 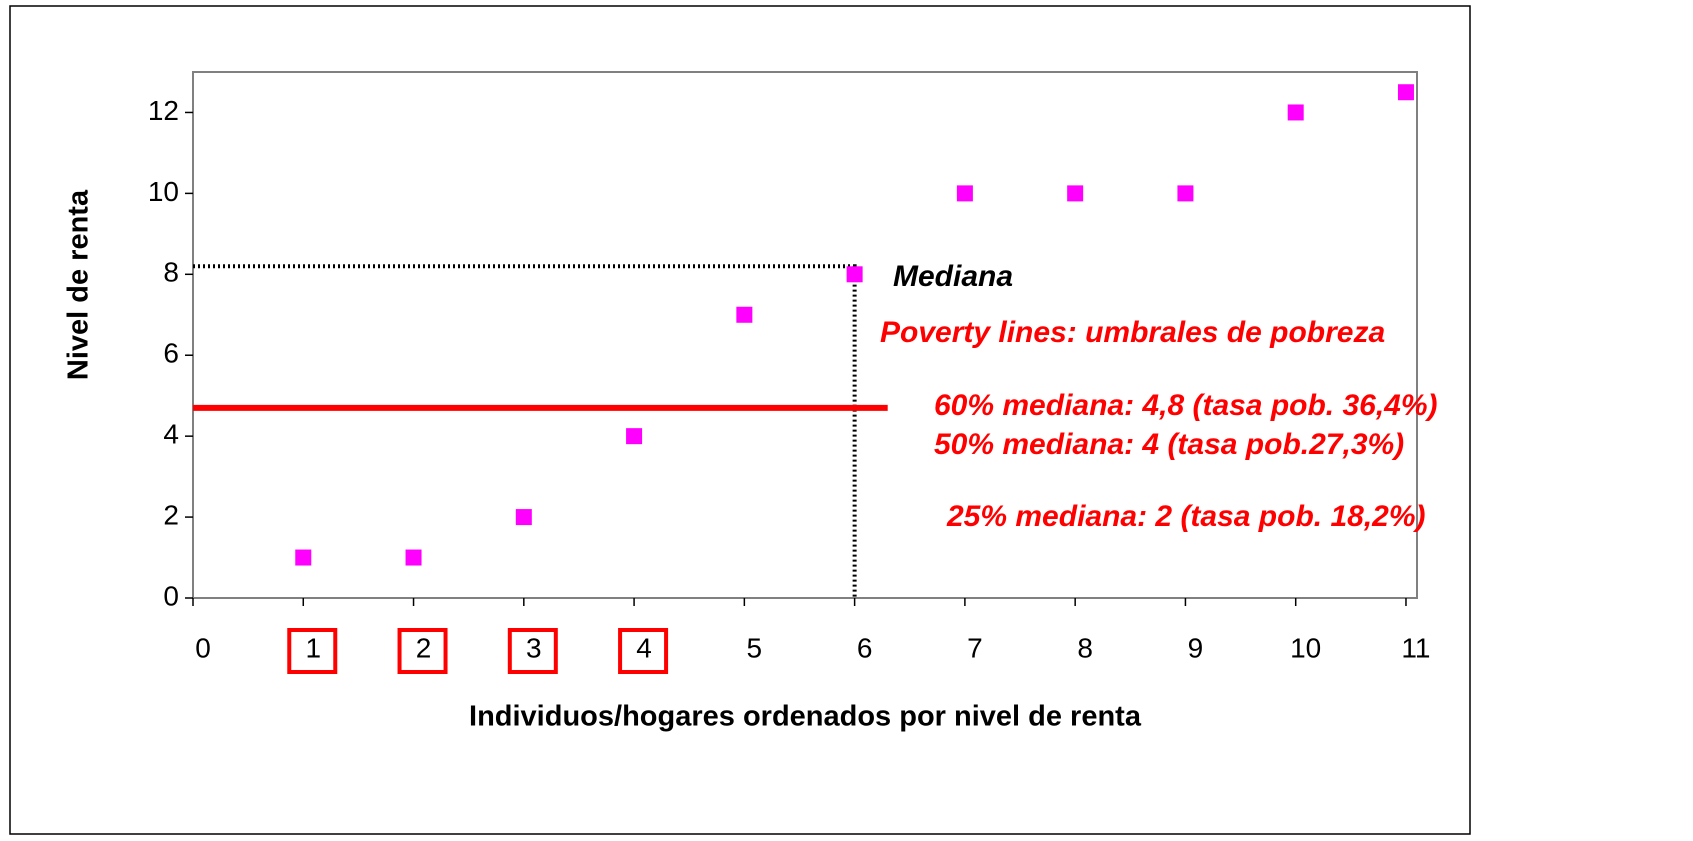 What do you see at coordinates (424, 647) in the screenshot?
I see `x-tick-label: 2` at bounding box center [424, 647].